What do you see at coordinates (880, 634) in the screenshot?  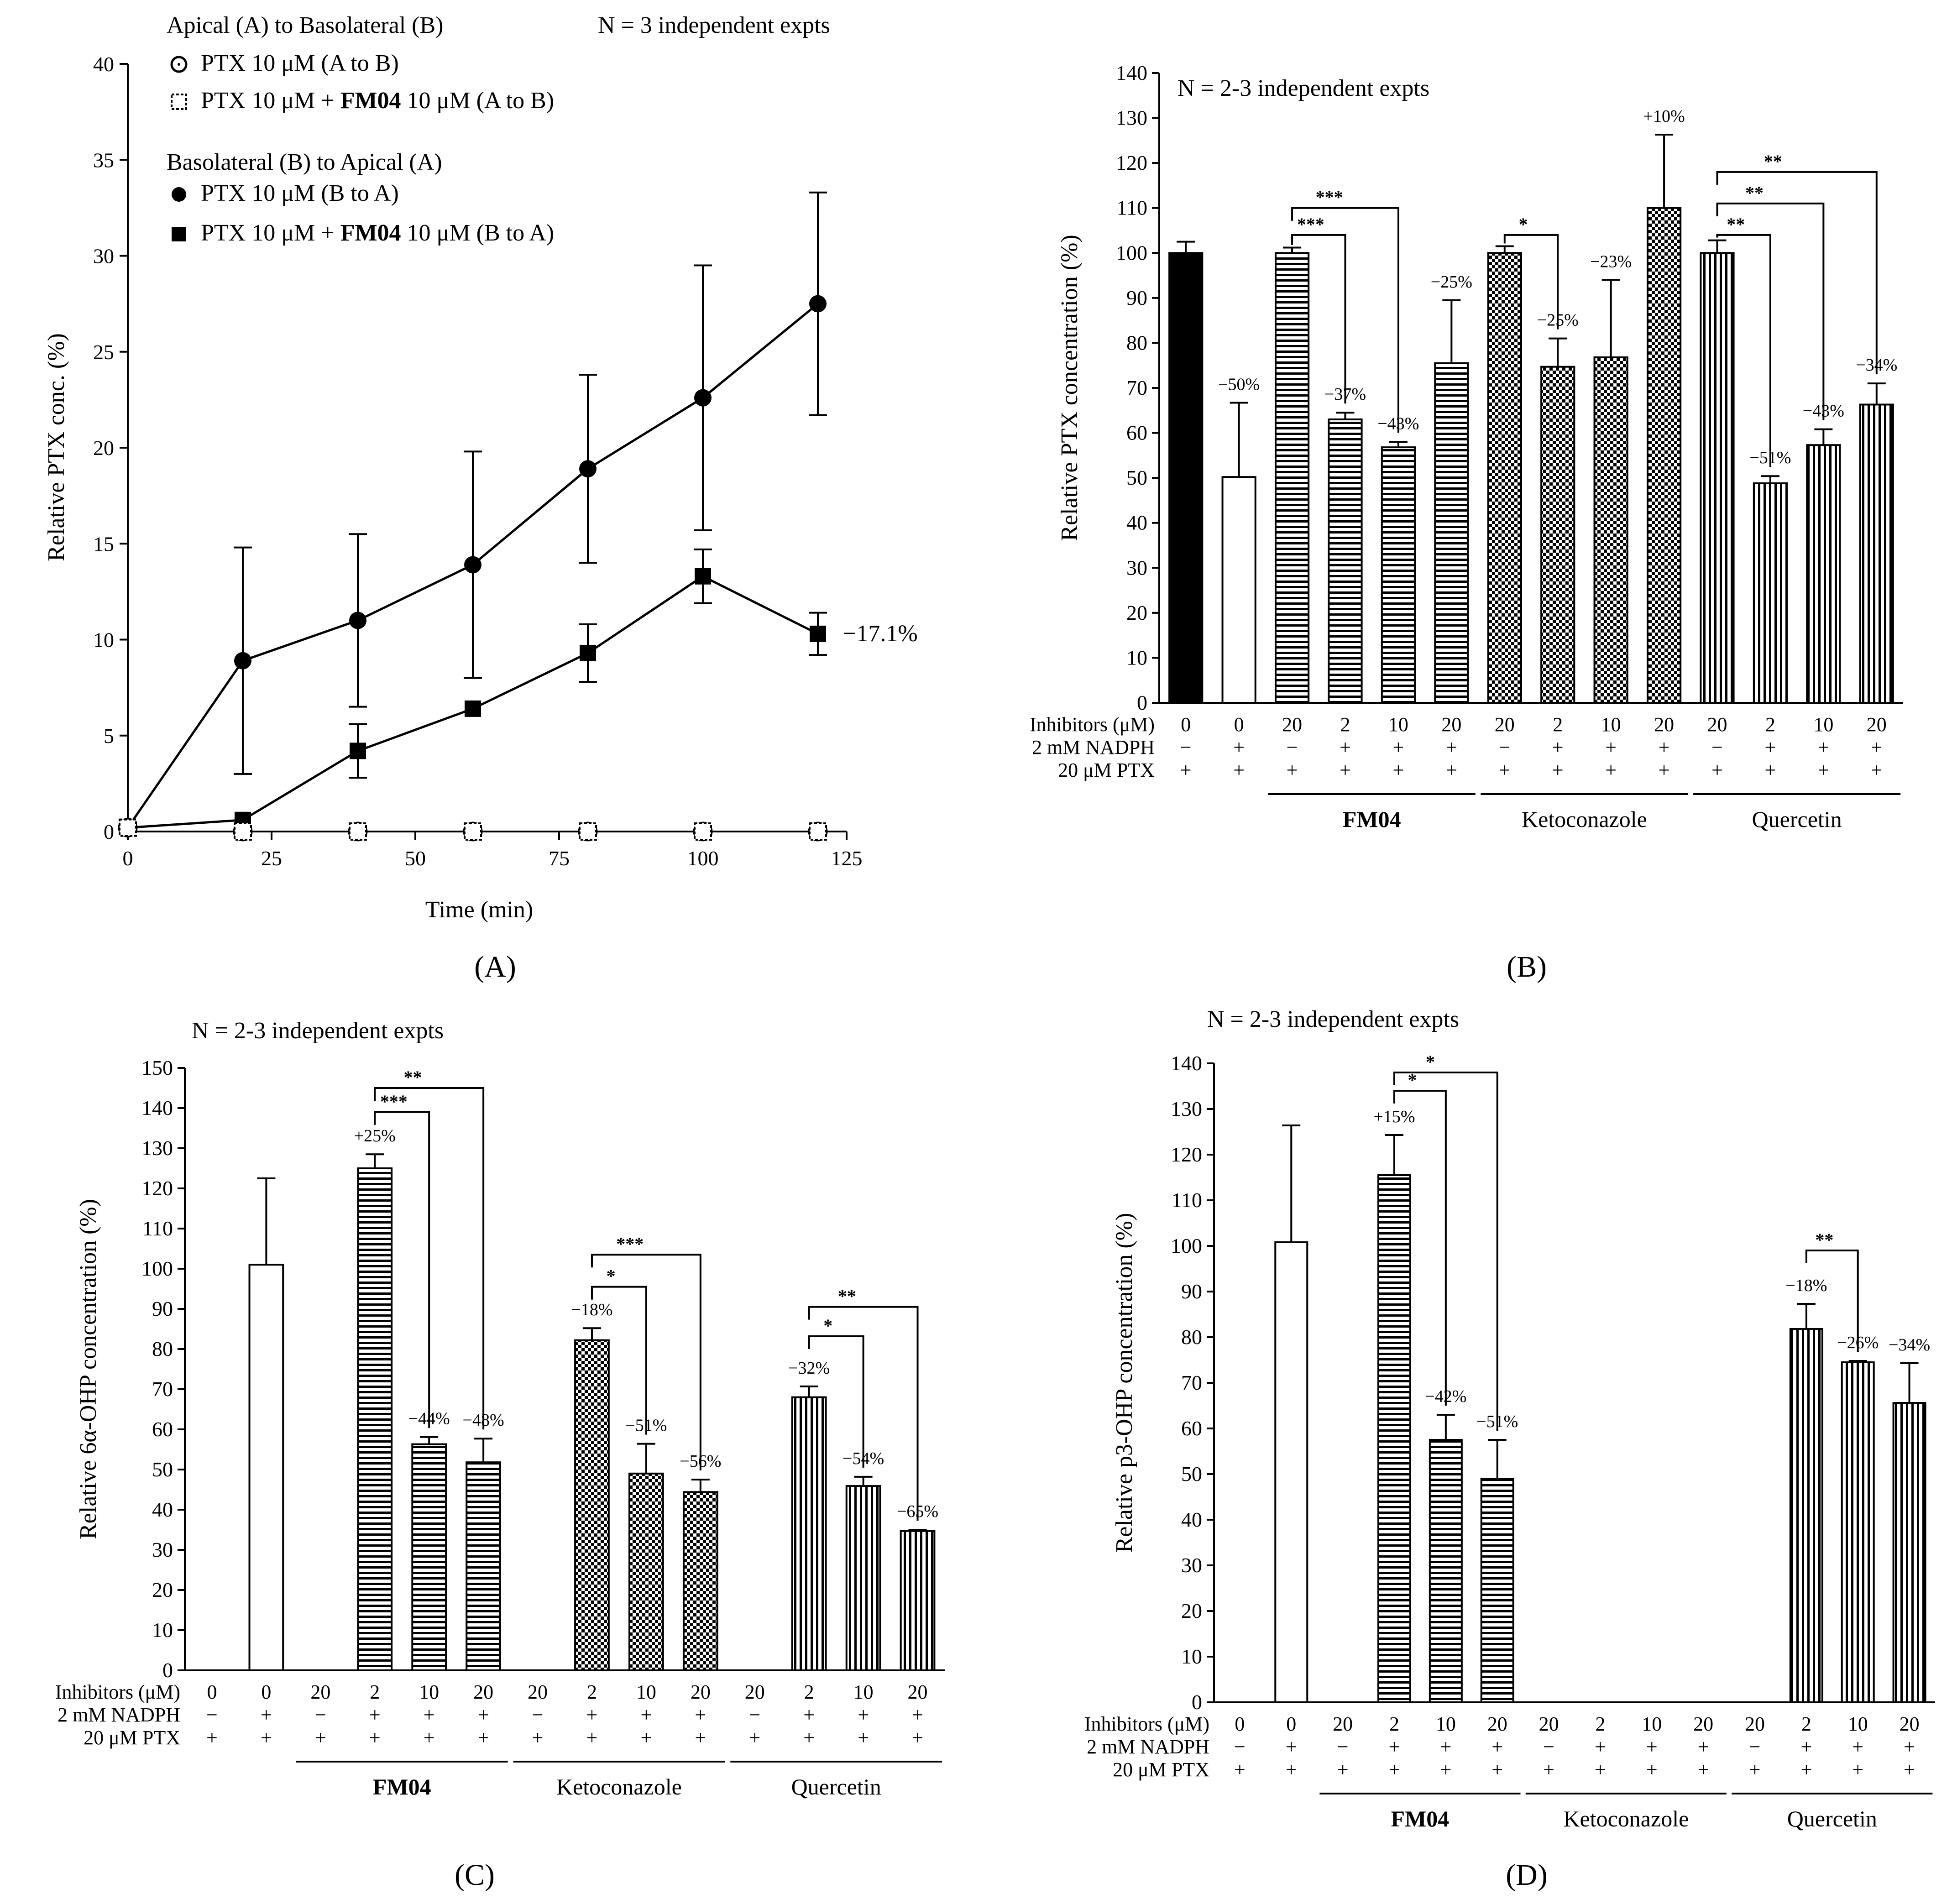 I see `annotation-label: −17.1%` at bounding box center [880, 634].